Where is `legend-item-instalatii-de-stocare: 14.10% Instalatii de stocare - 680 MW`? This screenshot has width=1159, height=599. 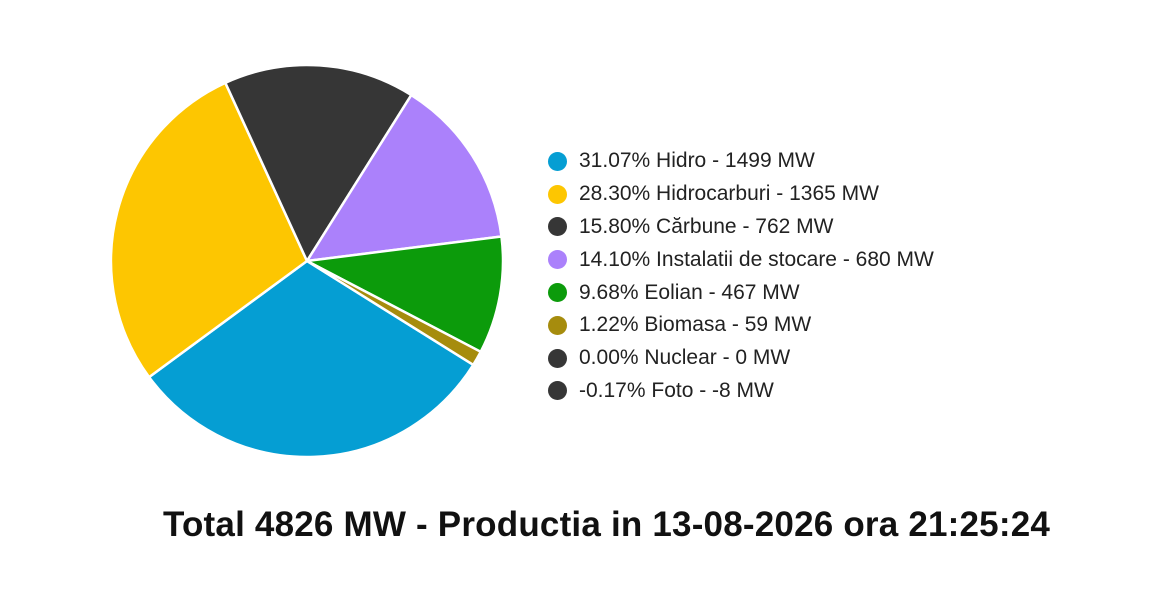
legend-item-instalatii-de-stocare: 14.10% Instalatii de stocare - 680 MW is located at coordinates (741, 259).